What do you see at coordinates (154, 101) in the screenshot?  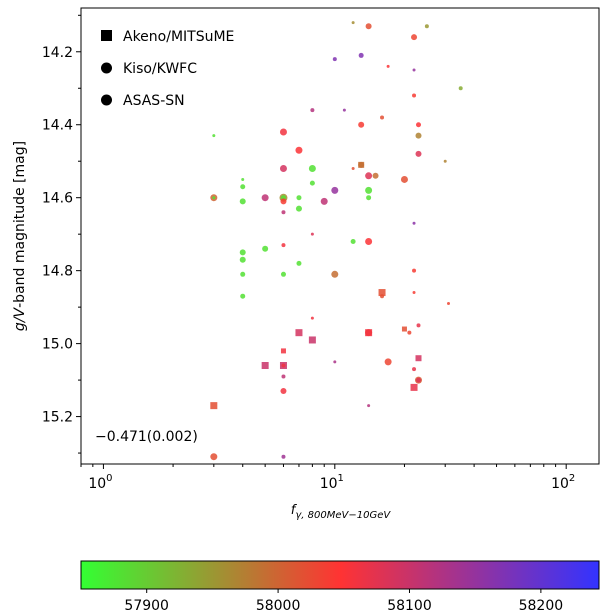 I see `legend-label: ASAS-SN` at bounding box center [154, 101].